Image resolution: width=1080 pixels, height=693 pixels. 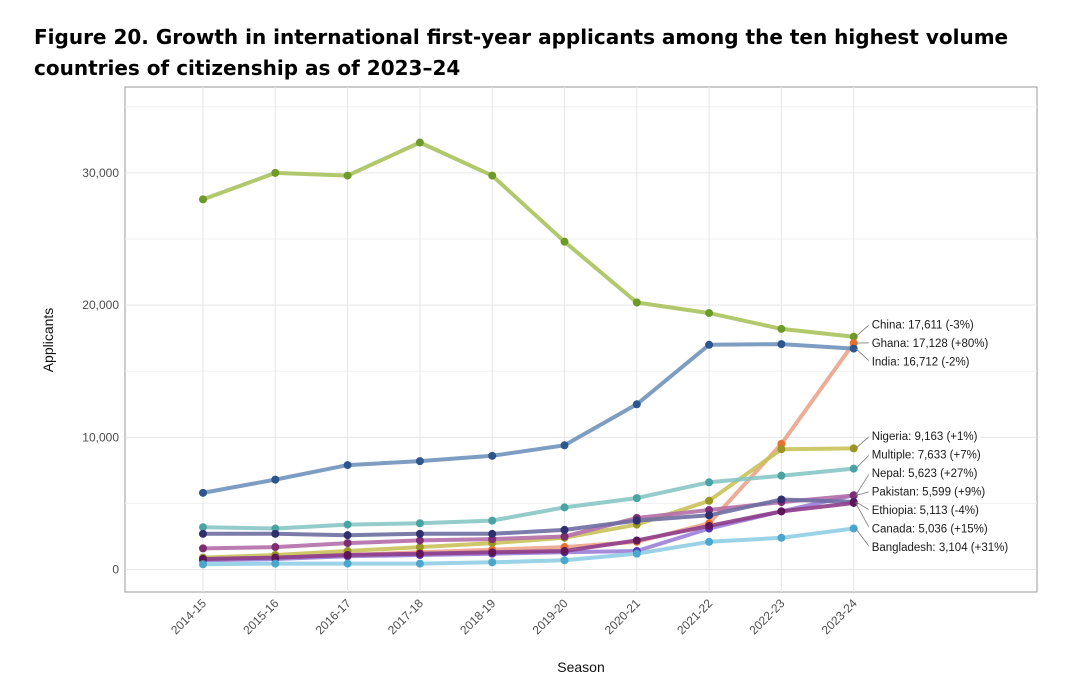 What do you see at coordinates (766, 616) in the screenshot?
I see `x-tick-label: 2022-23` at bounding box center [766, 616].